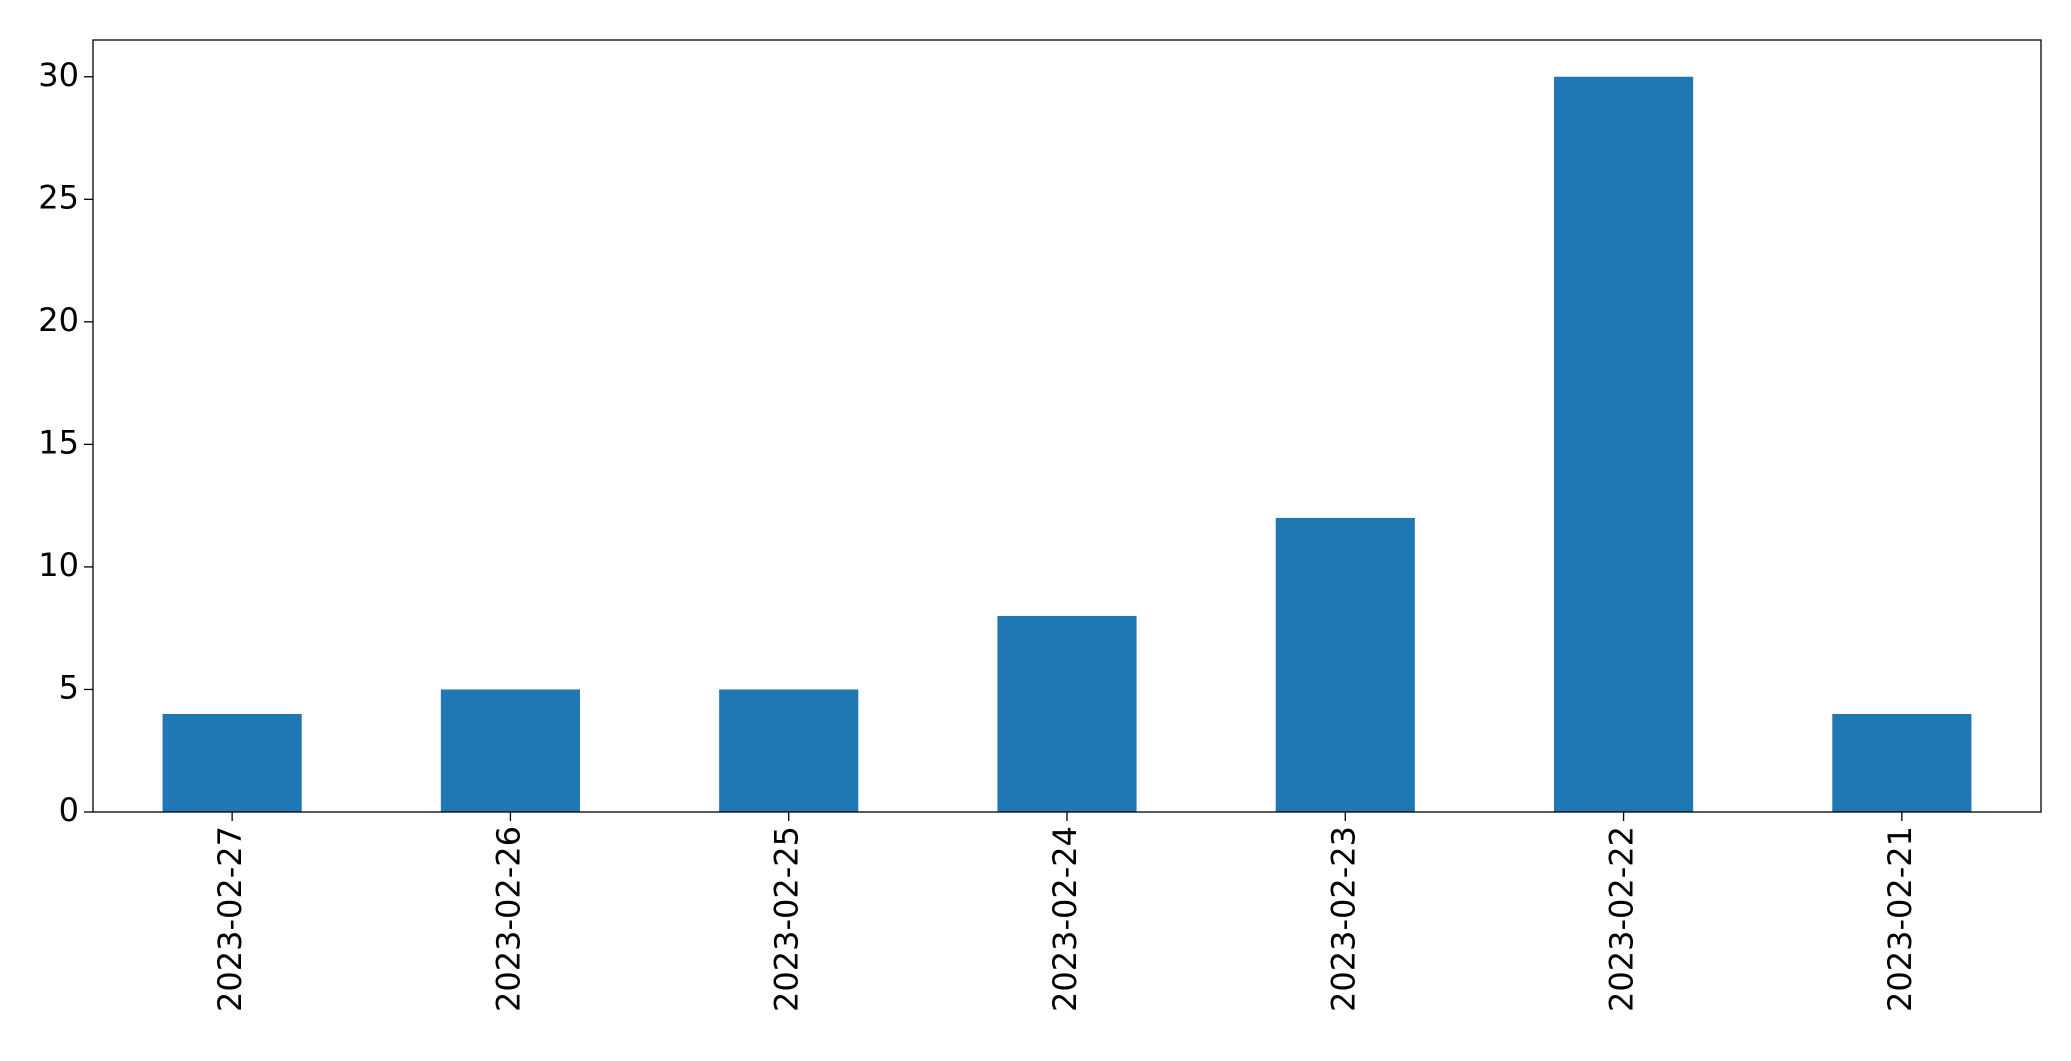 Image resolution: width=2071 pixels, height=1061 pixels. I want to click on y-tick-label: 0, so click(69, 810).